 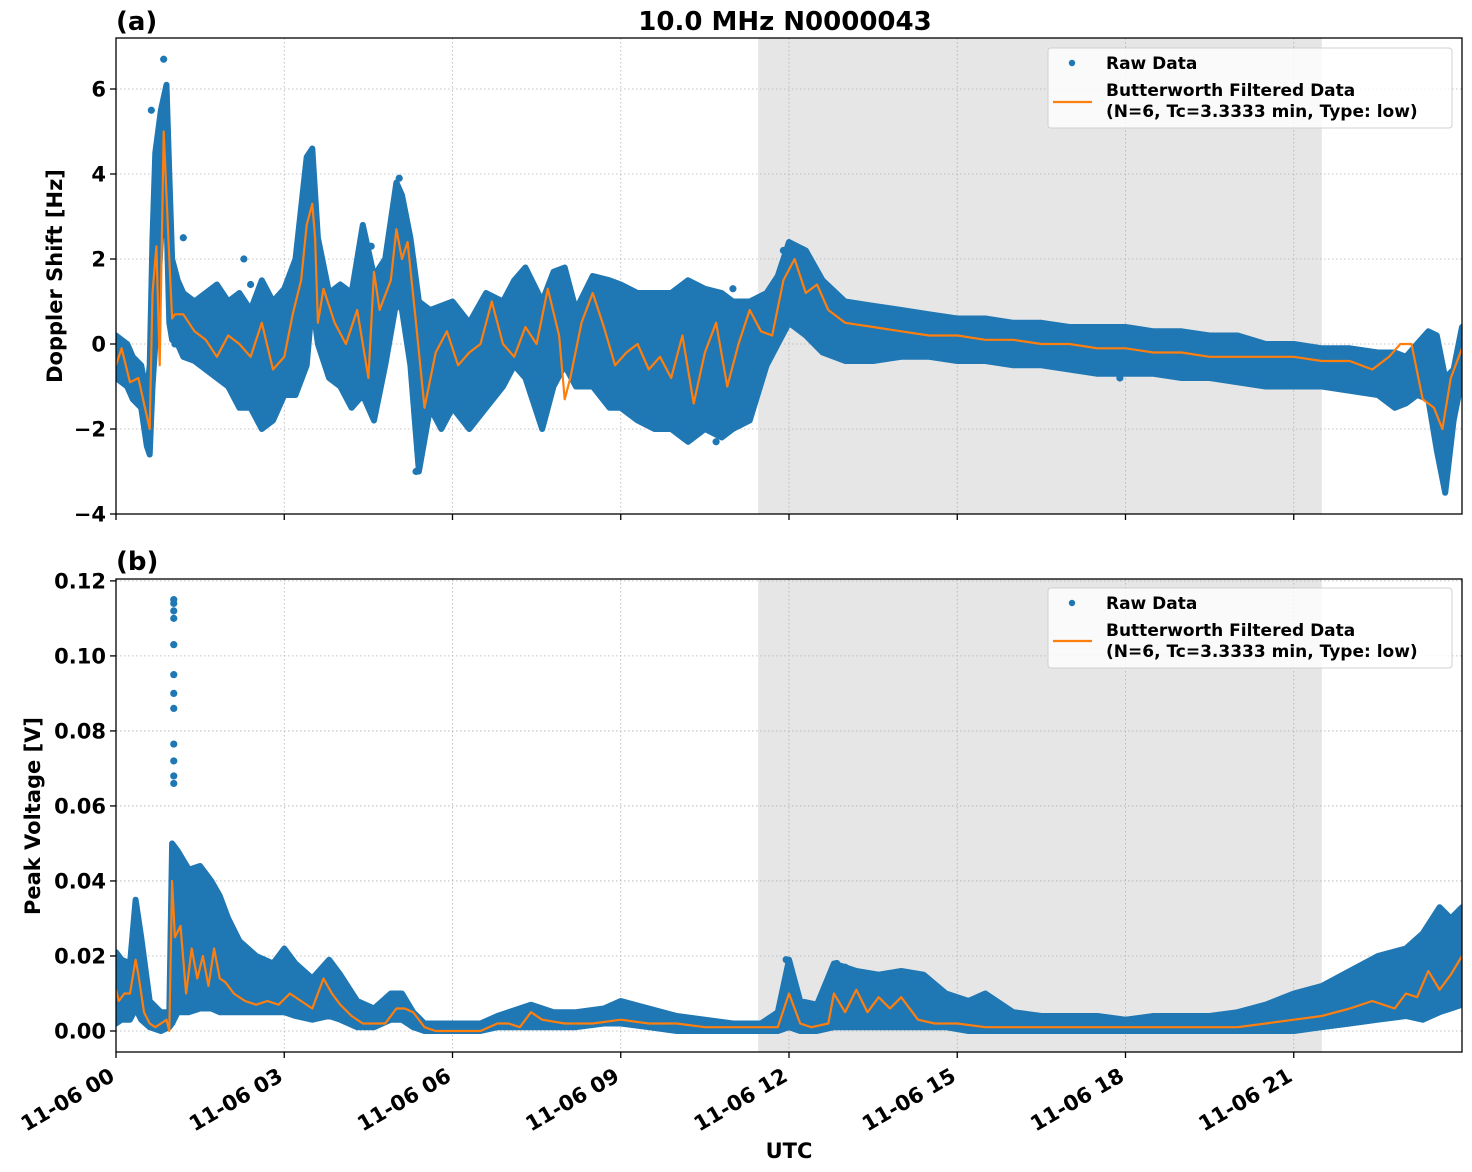 What do you see at coordinates (80, 806) in the screenshot?
I see `y-tick-label: 0.06` at bounding box center [80, 806].